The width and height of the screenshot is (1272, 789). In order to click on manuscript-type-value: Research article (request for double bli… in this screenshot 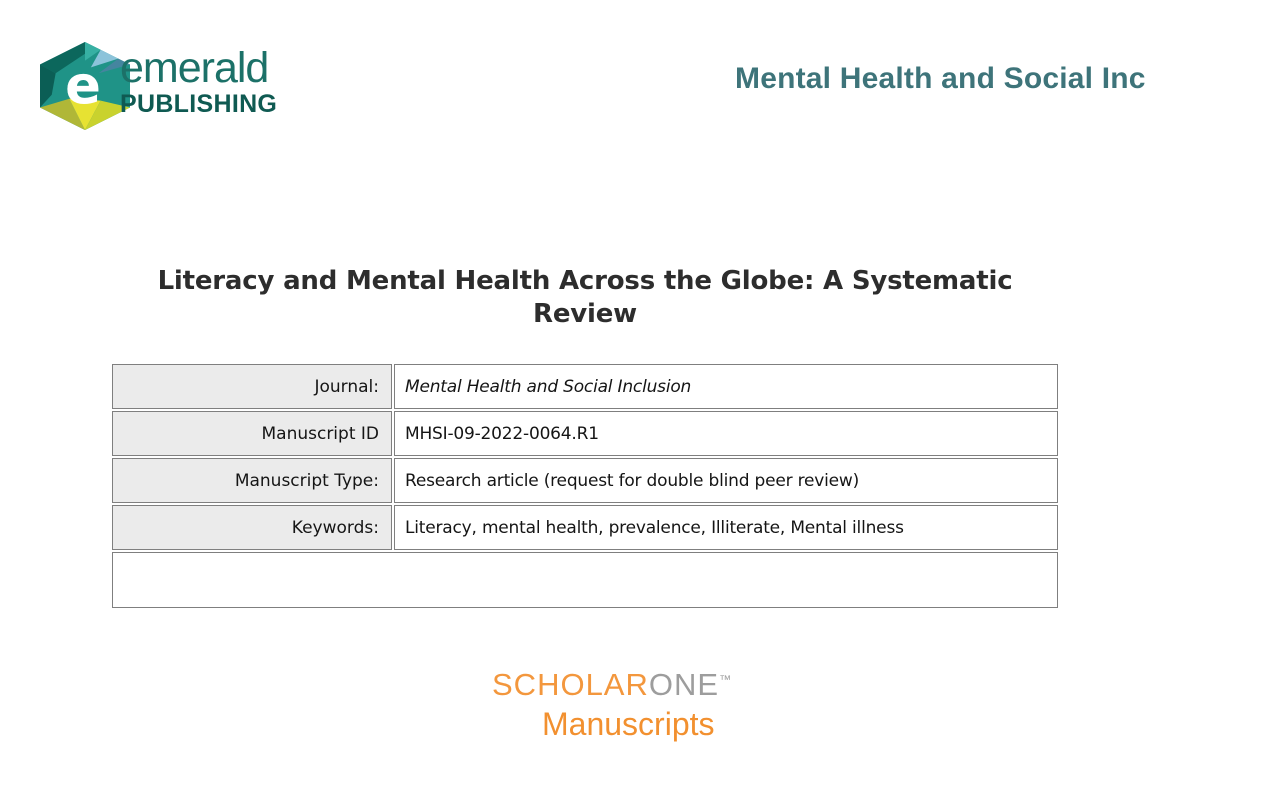, I will do `click(726, 480)`.